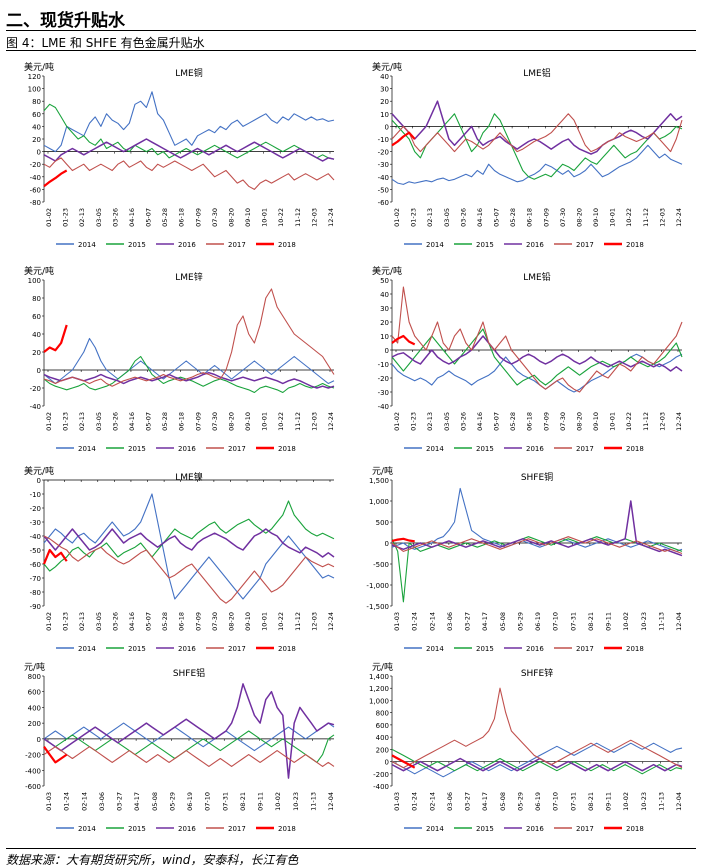 This screenshot has width=702, height=868. What do you see at coordinates (585, 245) in the screenshot?
I see `legend-label-2017: 2017` at bounding box center [585, 245].